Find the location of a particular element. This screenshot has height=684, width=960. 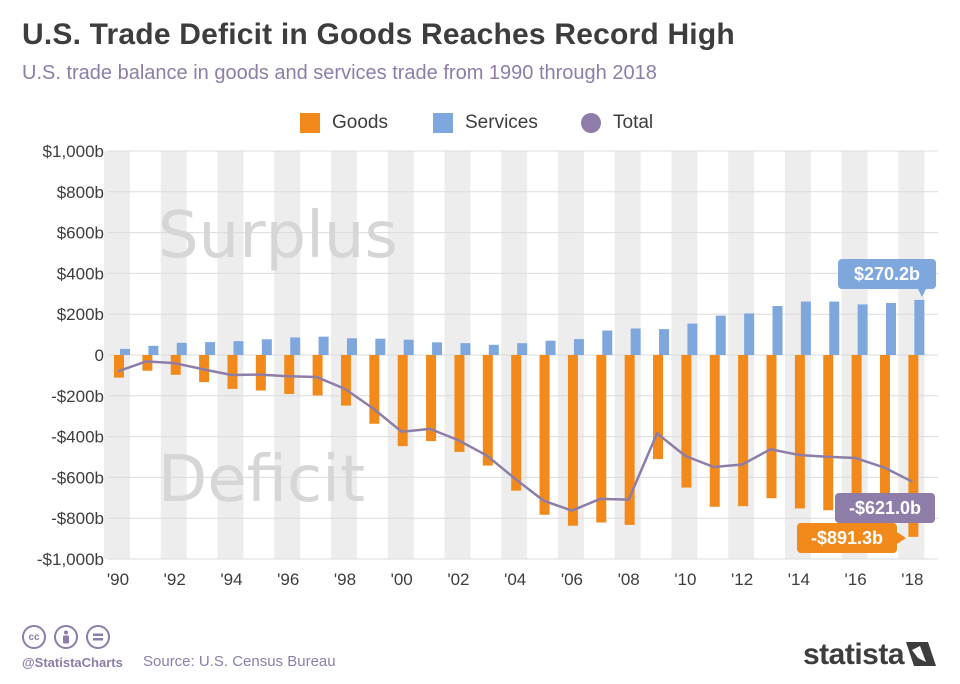

legend-item-goods: Goods is located at coordinates (344, 123).